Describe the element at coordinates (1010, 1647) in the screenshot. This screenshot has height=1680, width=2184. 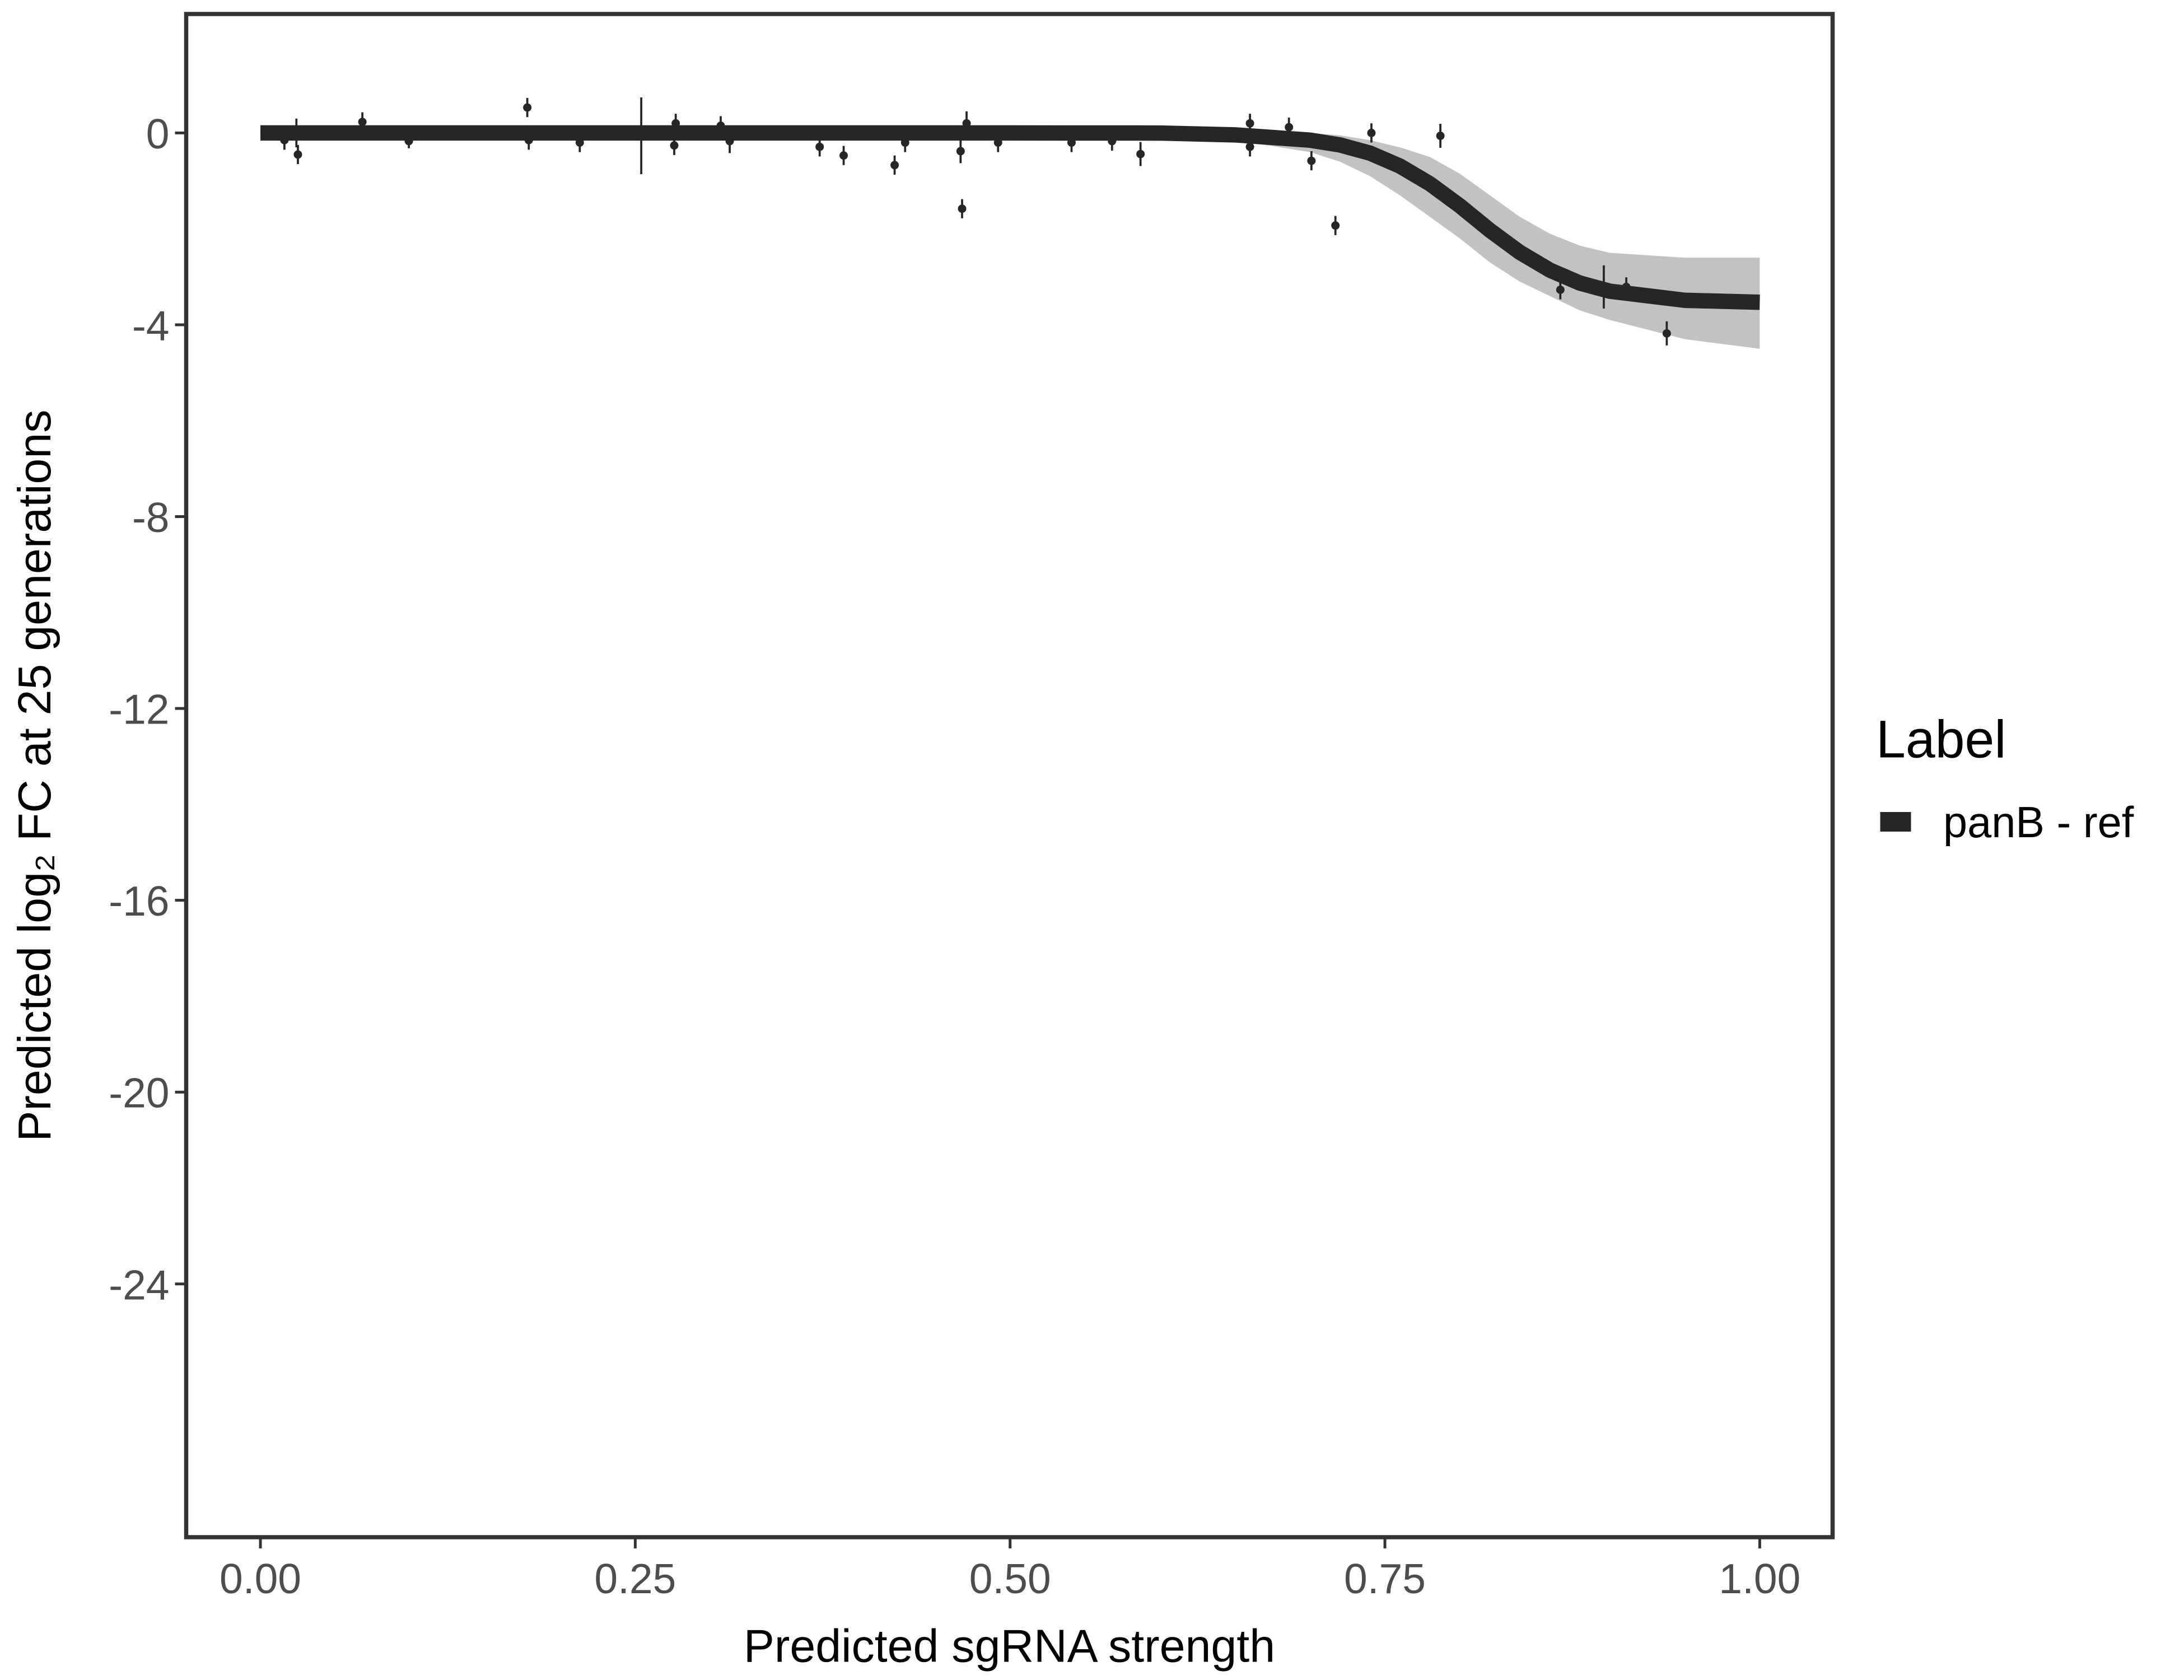
I see `x-axis-title: Predicted sgRNA strength` at that location.